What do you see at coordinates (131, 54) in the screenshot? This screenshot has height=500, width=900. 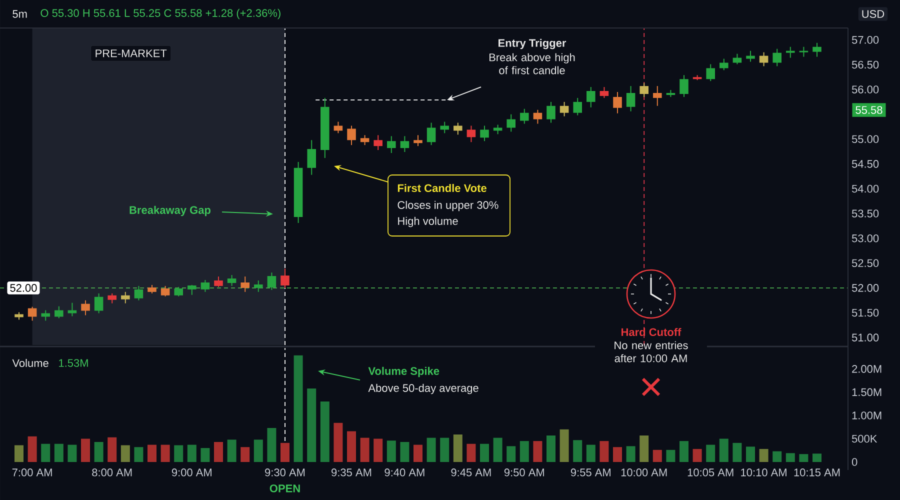 I see `band-label: PRE-MARKET` at bounding box center [131, 54].